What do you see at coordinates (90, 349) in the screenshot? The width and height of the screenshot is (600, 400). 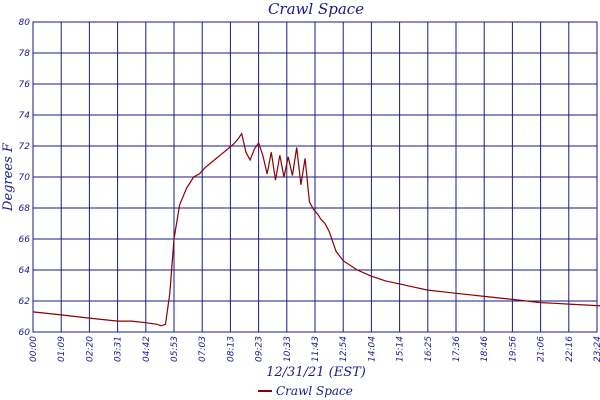 I see `x-tick-label: 02:20` at bounding box center [90, 349].